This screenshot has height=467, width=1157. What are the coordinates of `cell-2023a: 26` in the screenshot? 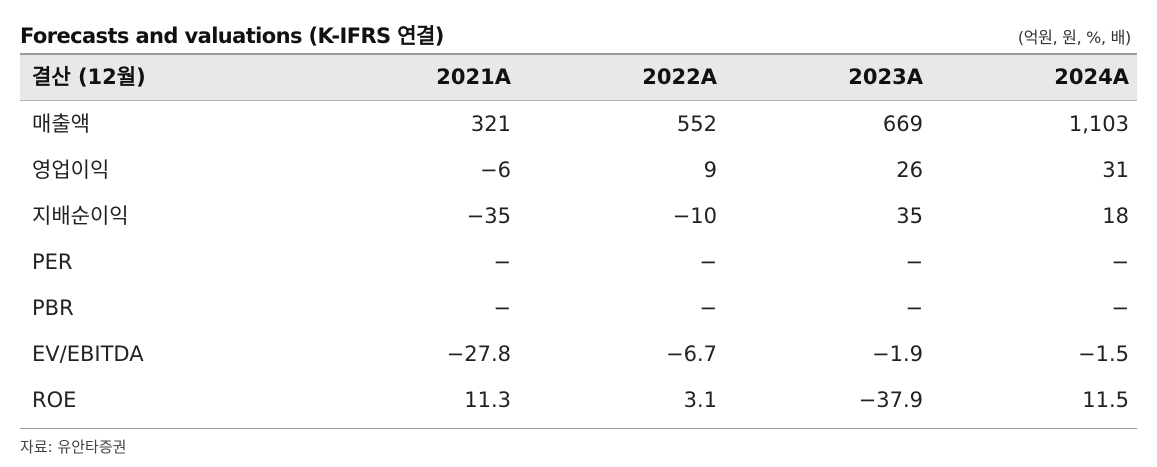 It's located at (909, 170).